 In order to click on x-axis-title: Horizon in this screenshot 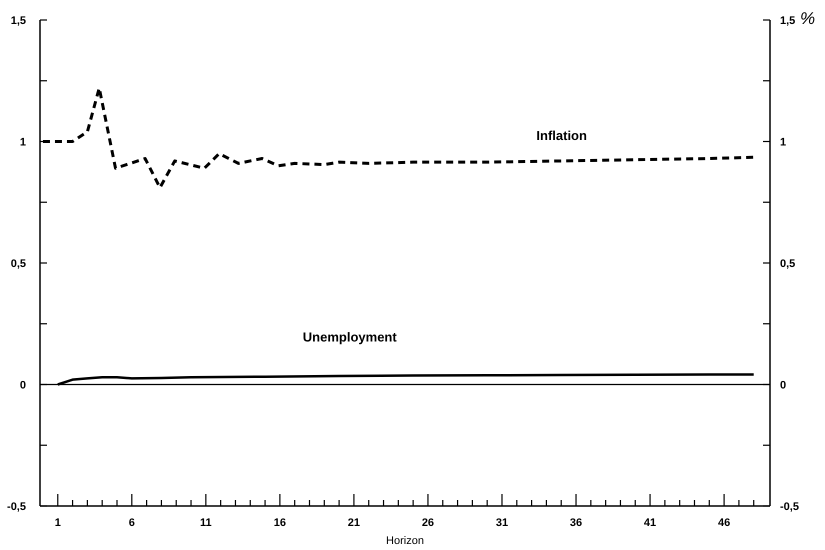, I will do `click(405, 541)`.